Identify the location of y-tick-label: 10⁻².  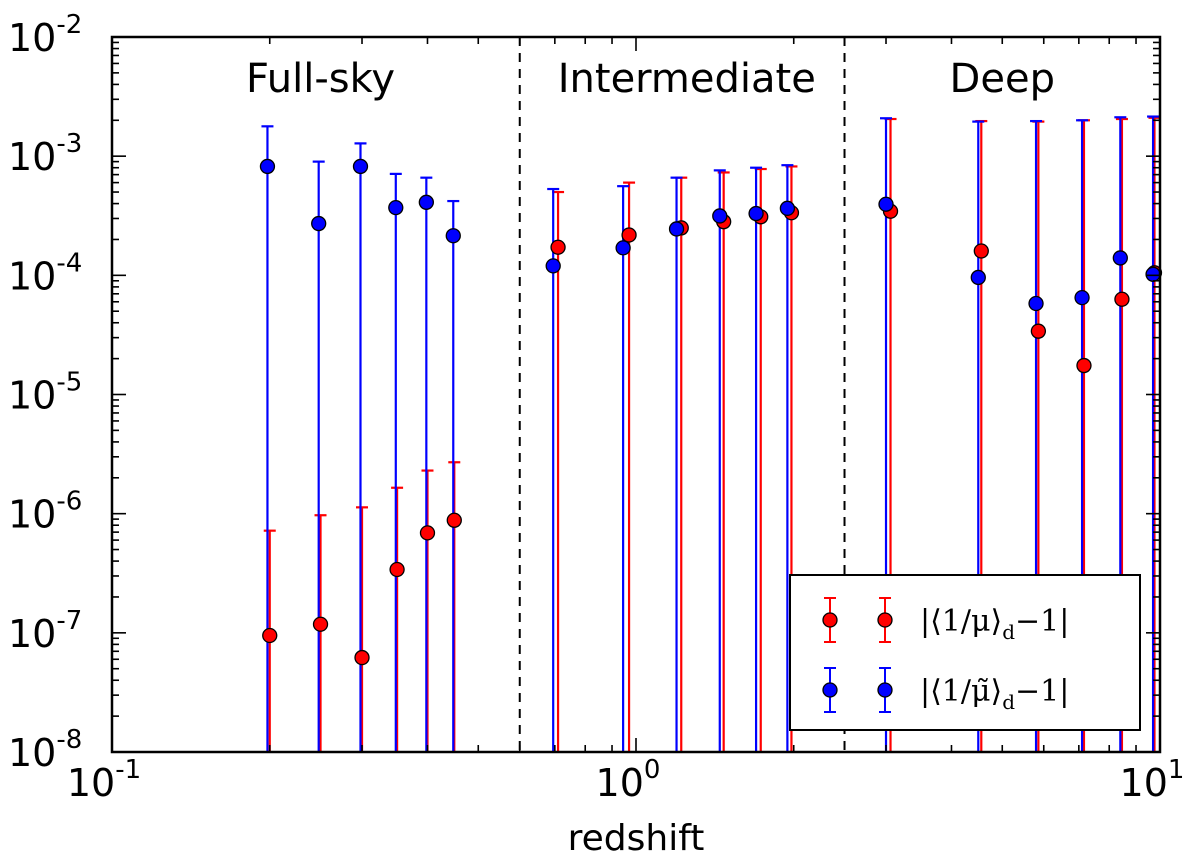
(45, 35).